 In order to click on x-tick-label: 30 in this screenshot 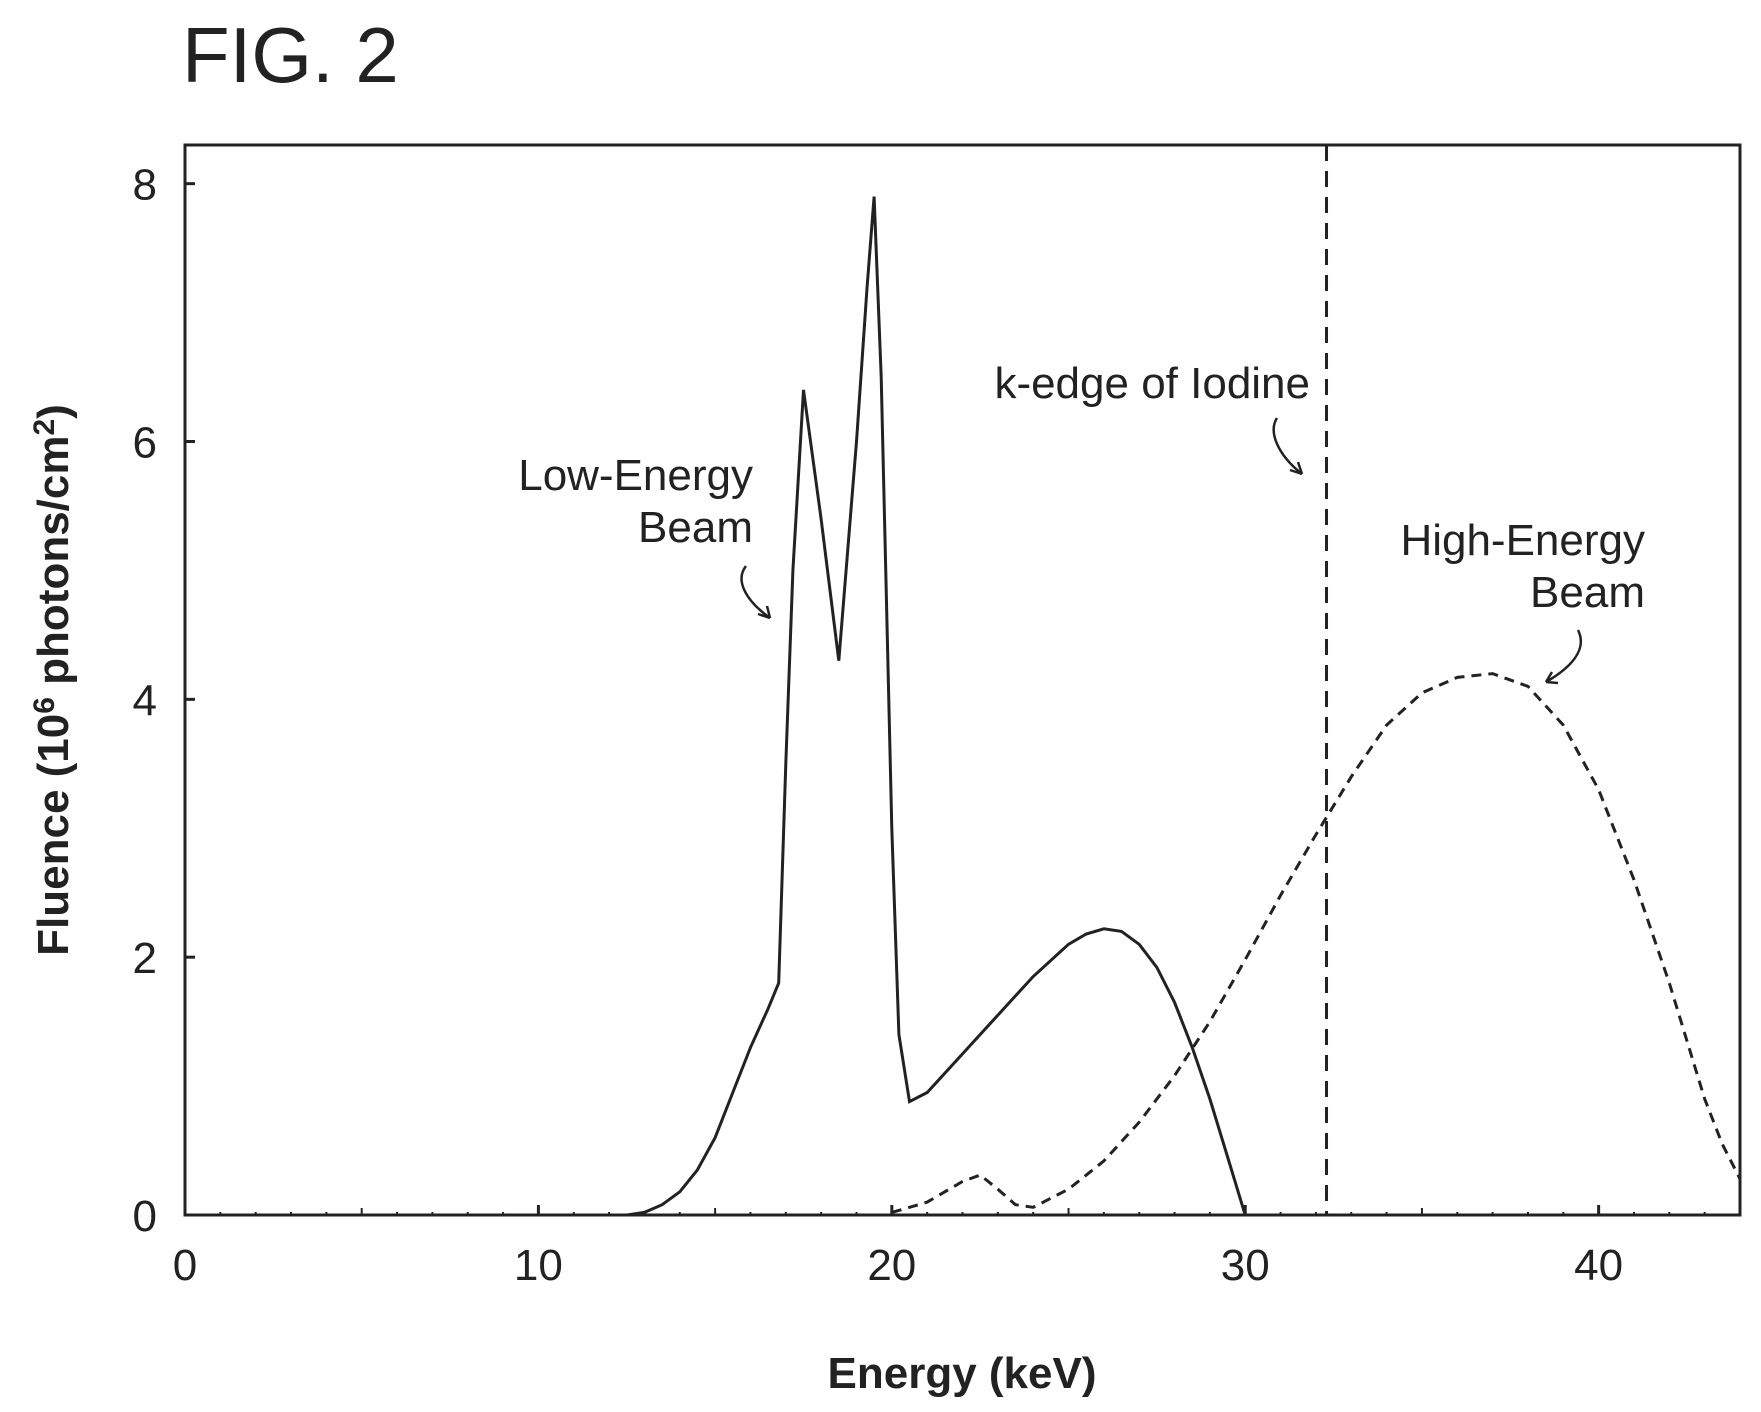, I will do `click(1245, 1265)`.